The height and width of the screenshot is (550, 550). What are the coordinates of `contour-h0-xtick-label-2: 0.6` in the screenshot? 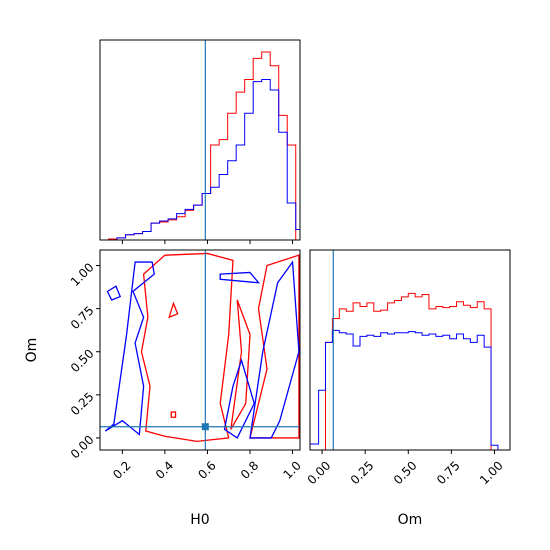 It's located at (206, 469).